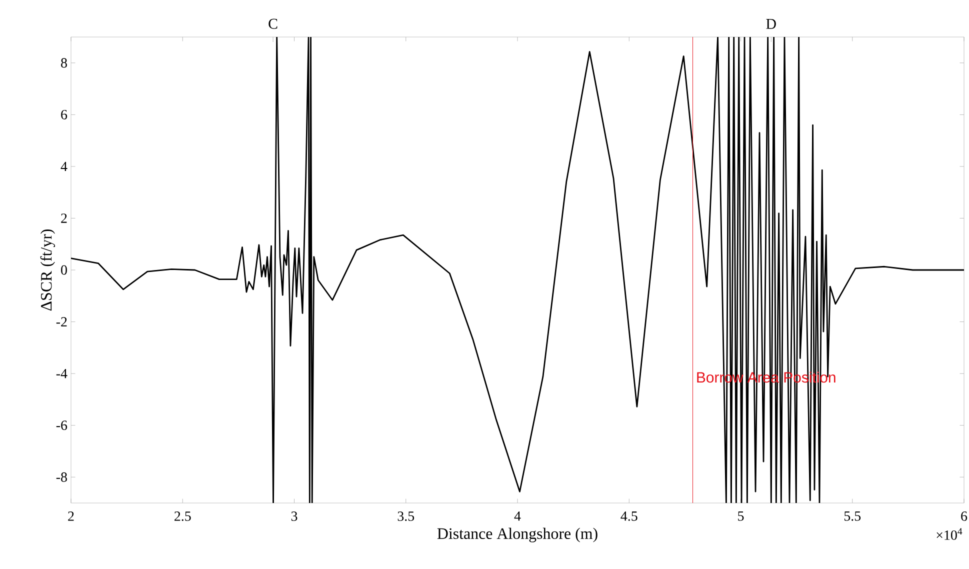 This screenshot has width=969, height=569. What do you see at coordinates (517, 516) in the screenshot?
I see `x-tick-label: 4` at bounding box center [517, 516].